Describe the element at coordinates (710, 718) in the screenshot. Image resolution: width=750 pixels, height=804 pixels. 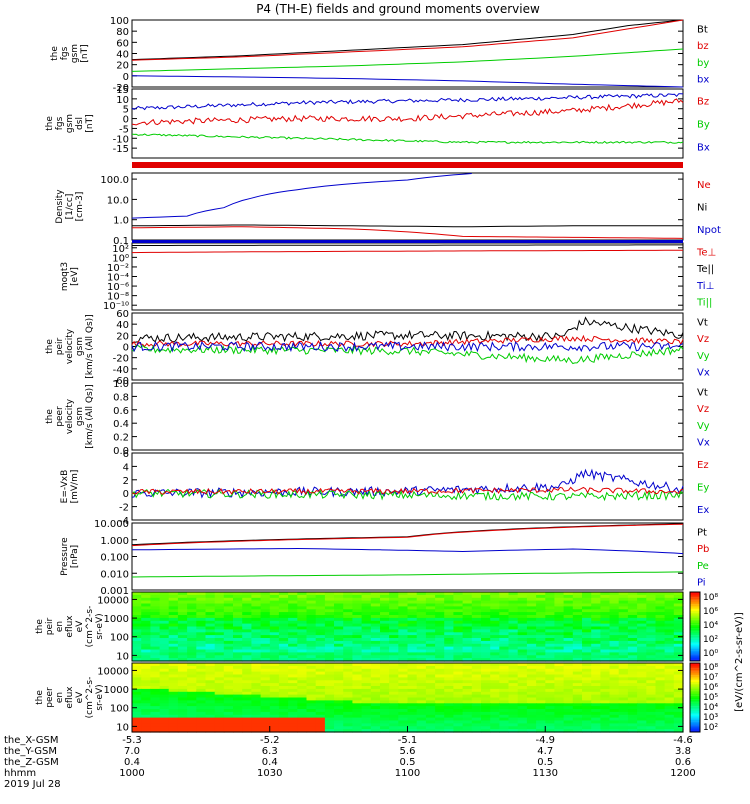
I see `colorbar-tick: 10³` at that location.